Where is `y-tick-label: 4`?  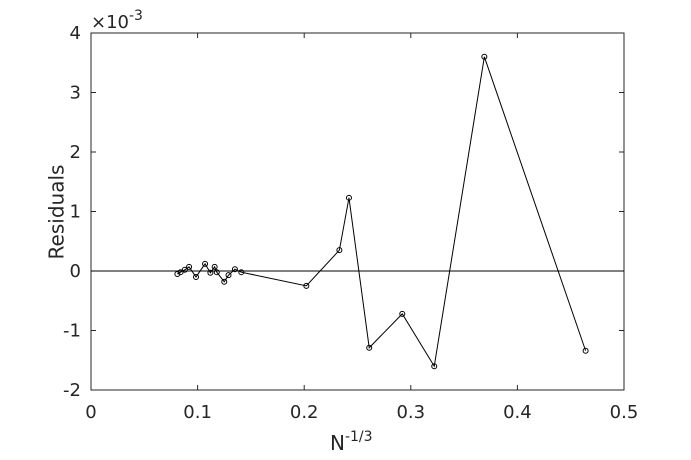
y-tick-label: 4 is located at coordinates (75, 33).